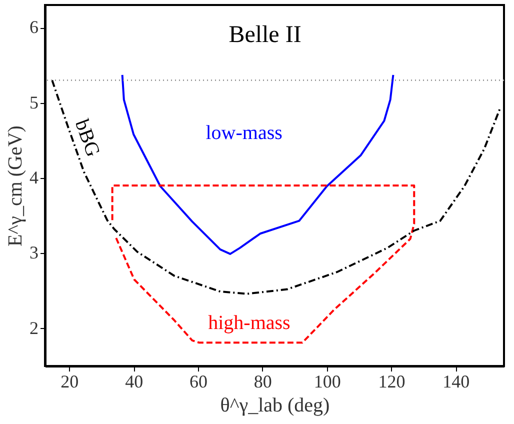 This screenshot has height=424, width=514. Describe the element at coordinates (199, 382) in the screenshot. I see `x-tick-label: 60` at that location.